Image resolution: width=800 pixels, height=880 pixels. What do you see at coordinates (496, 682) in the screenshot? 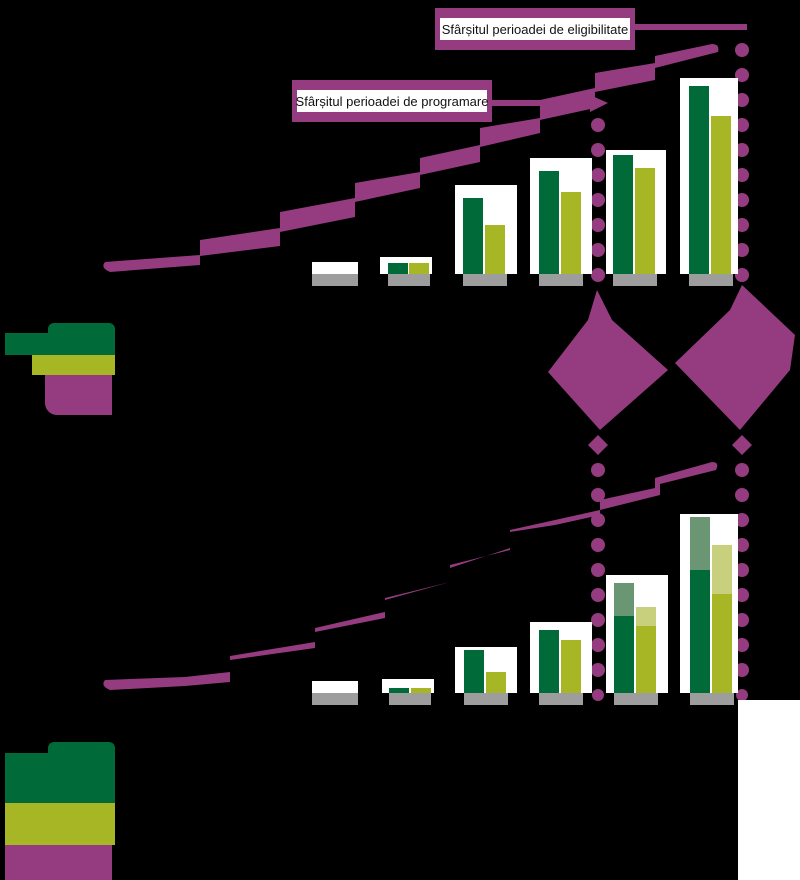
I see `bottom-bar-3-olive` at bounding box center [496, 682].